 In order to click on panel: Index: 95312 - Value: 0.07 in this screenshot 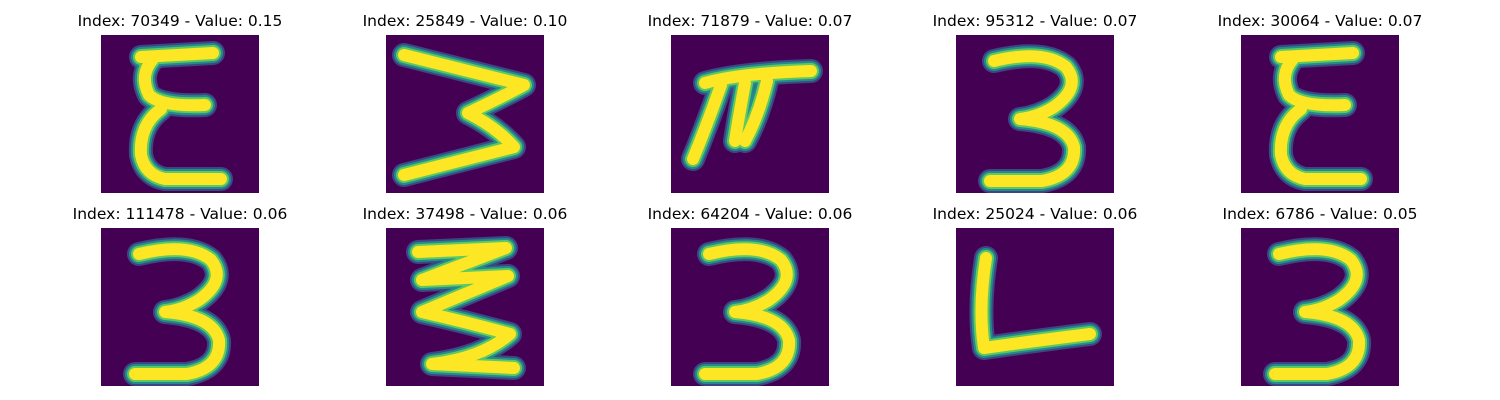, I will do `click(1035, 107)`.